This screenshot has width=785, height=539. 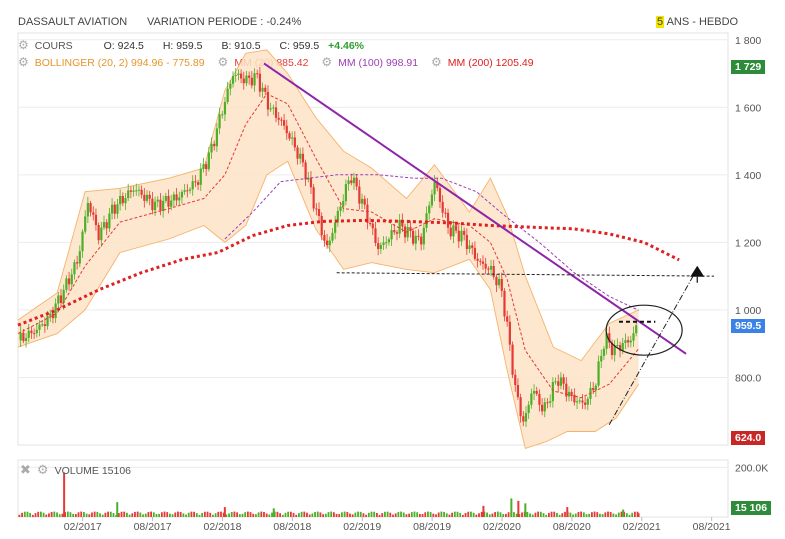 I want to click on mm200-gear-icon: ⚙, so click(x=436, y=62).